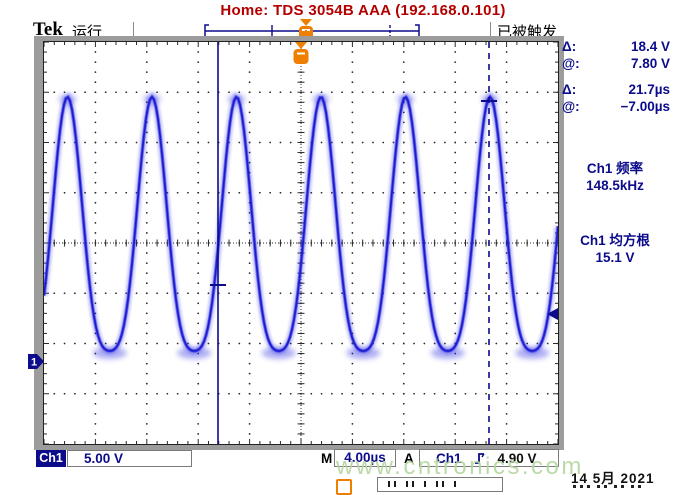  I want to click on trigger-level-arrow-icon, so click(552, 314).